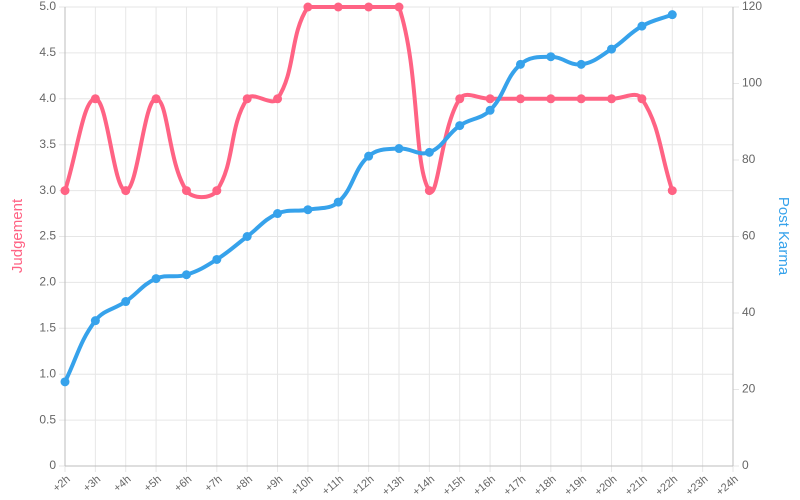 The image size is (800, 500). I want to click on y-tick-label: 0.5, so click(47, 419).